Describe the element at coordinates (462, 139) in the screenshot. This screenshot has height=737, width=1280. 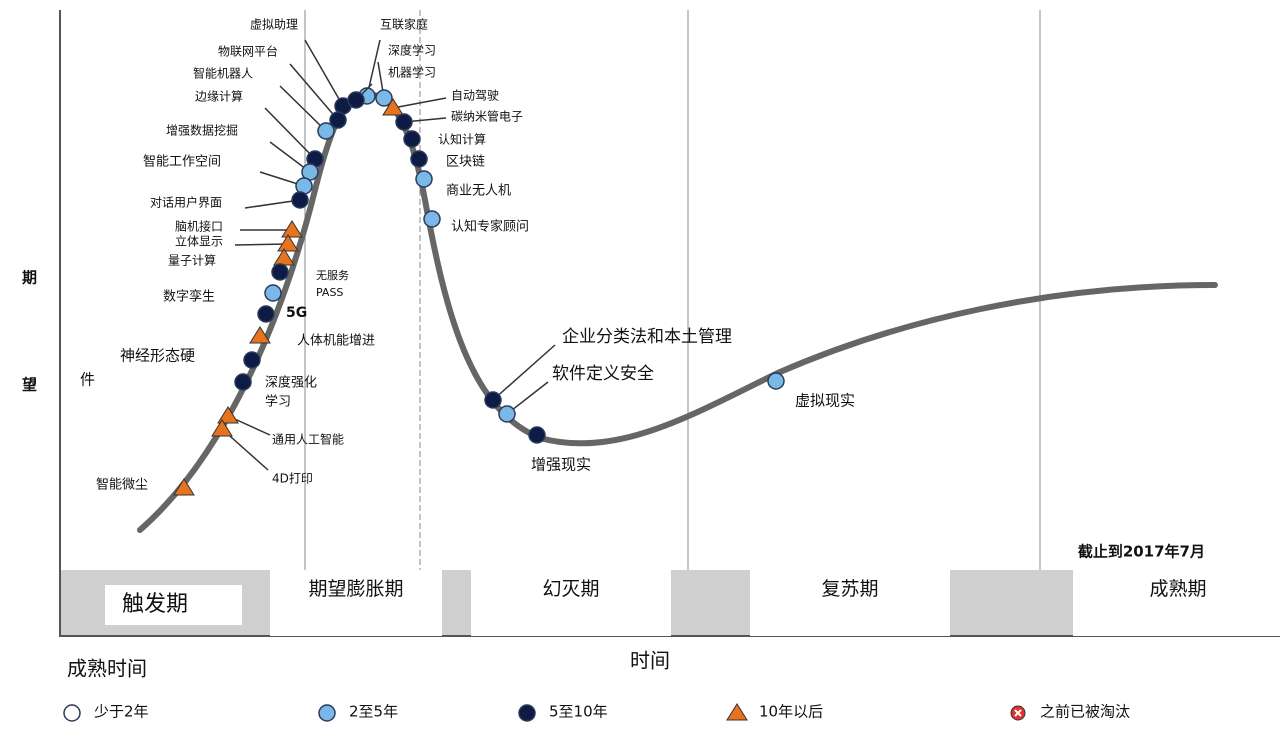
I see `tech-label: 认知计算` at that location.